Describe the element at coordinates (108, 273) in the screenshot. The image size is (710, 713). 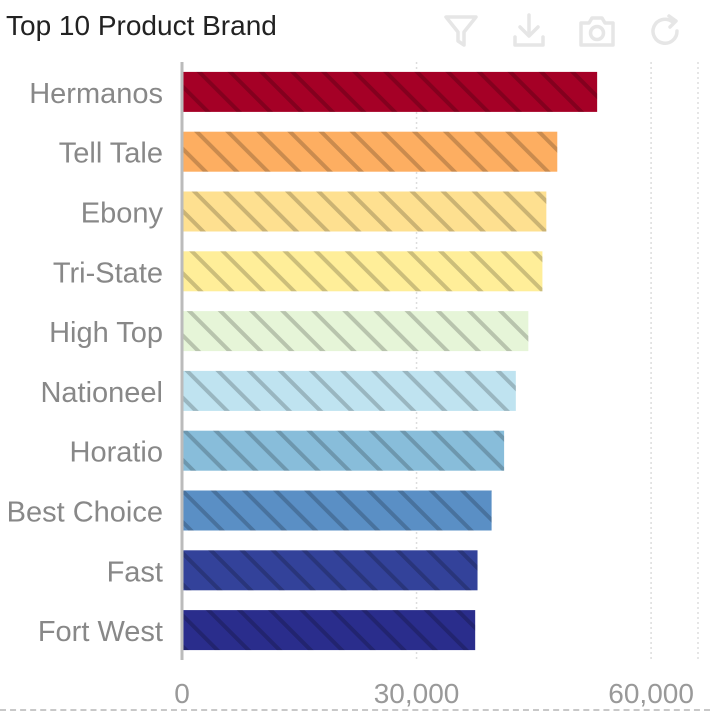
I see `category-label: Tri-State` at that location.